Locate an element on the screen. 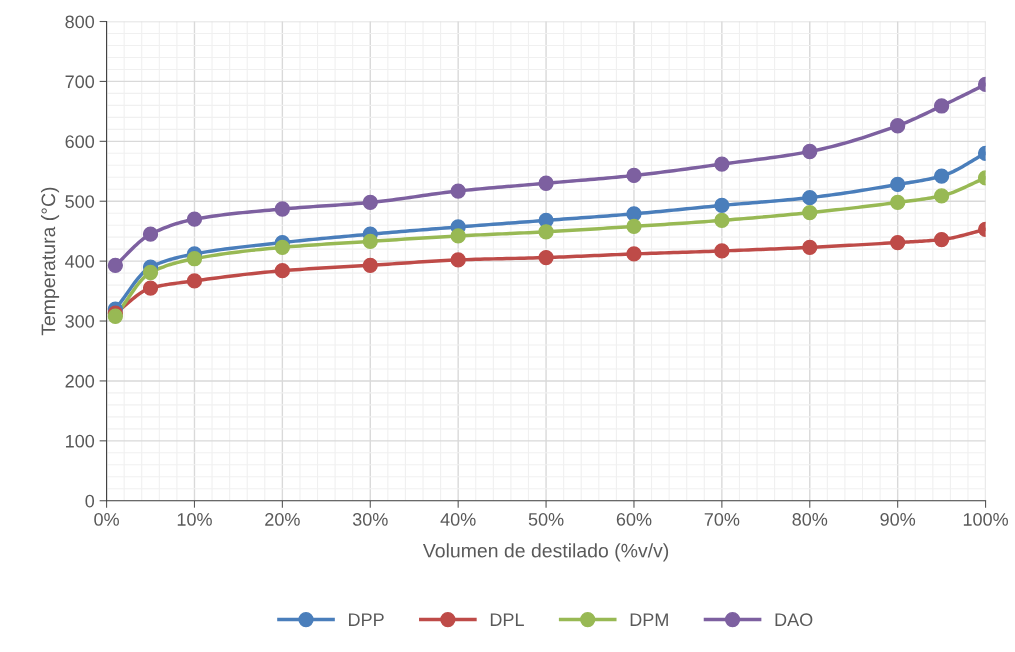 The height and width of the screenshot is (652, 1015). y-tick-label: 500 is located at coordinates (80, 201).